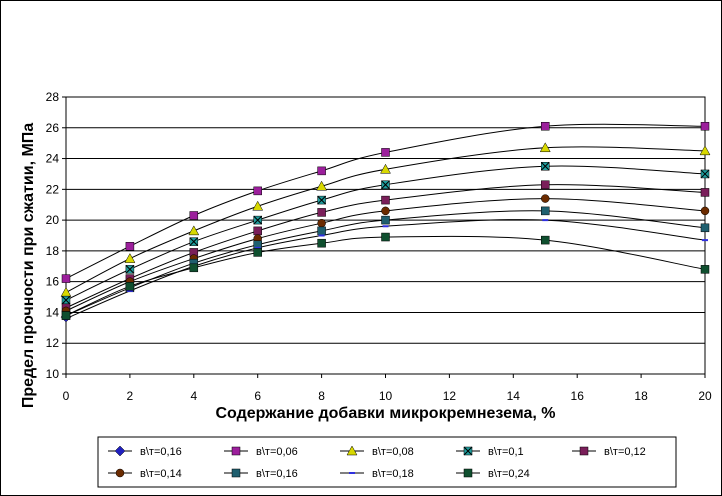  I want to click on y-tick-label: 18, so click(53, 251).